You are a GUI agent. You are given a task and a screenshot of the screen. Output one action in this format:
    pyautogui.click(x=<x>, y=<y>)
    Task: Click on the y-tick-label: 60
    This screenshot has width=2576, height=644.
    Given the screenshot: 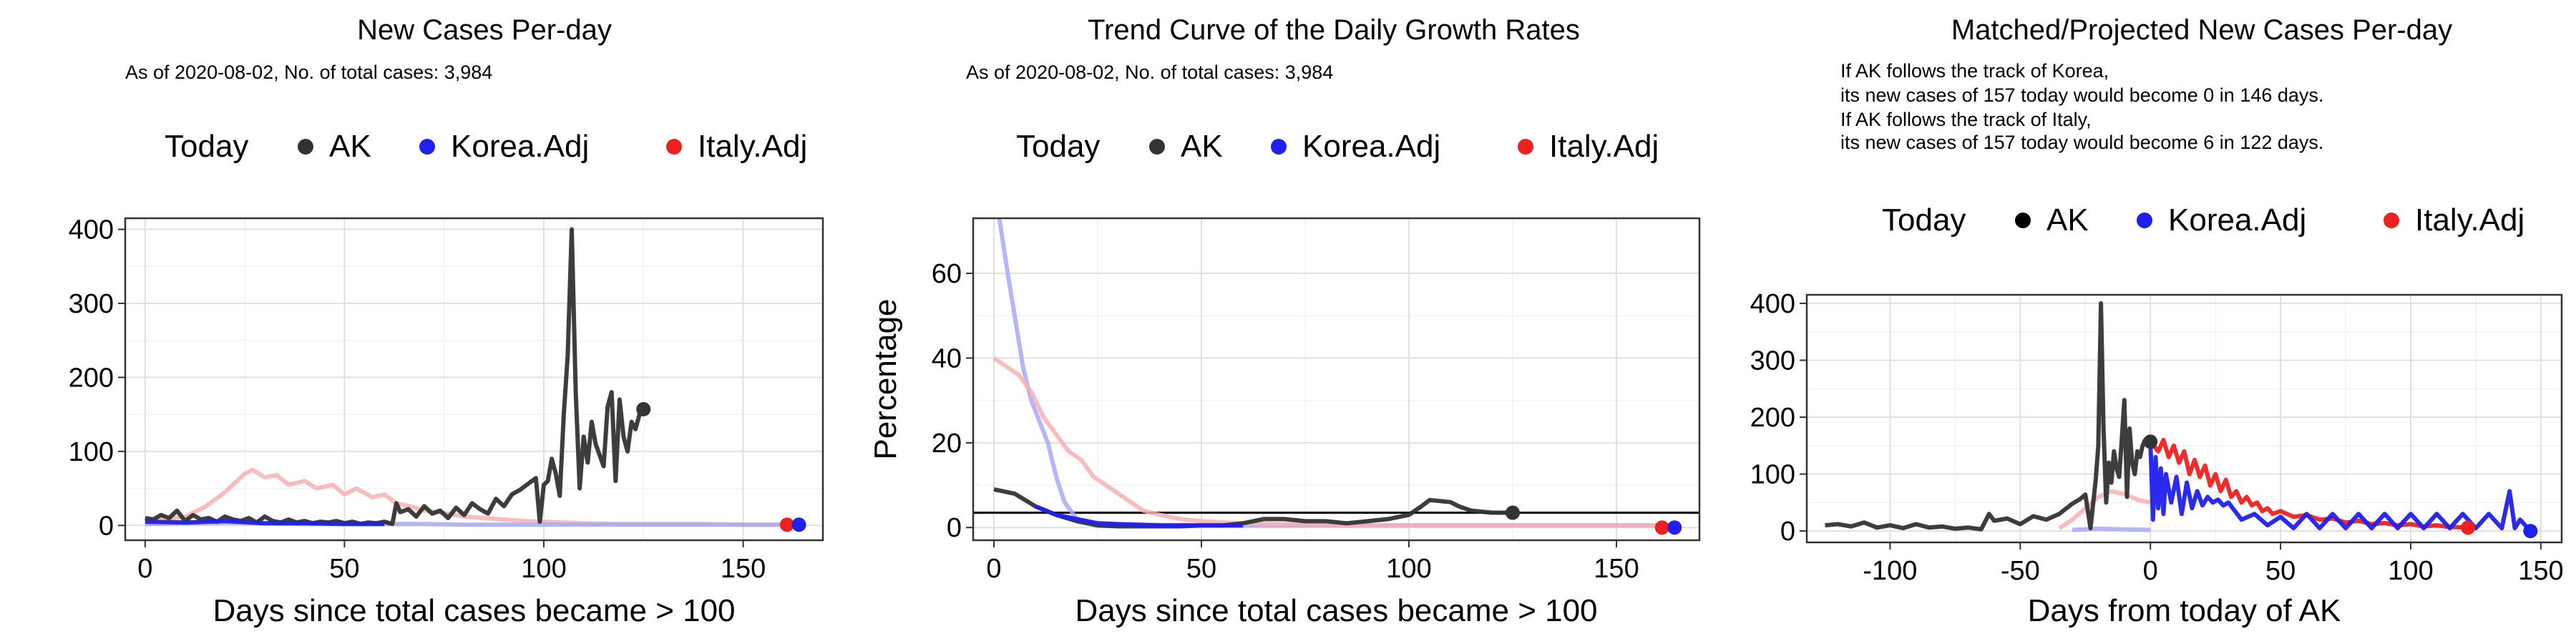 What is the action you would take?
    pyautogui.click(x=947, y=274)
    